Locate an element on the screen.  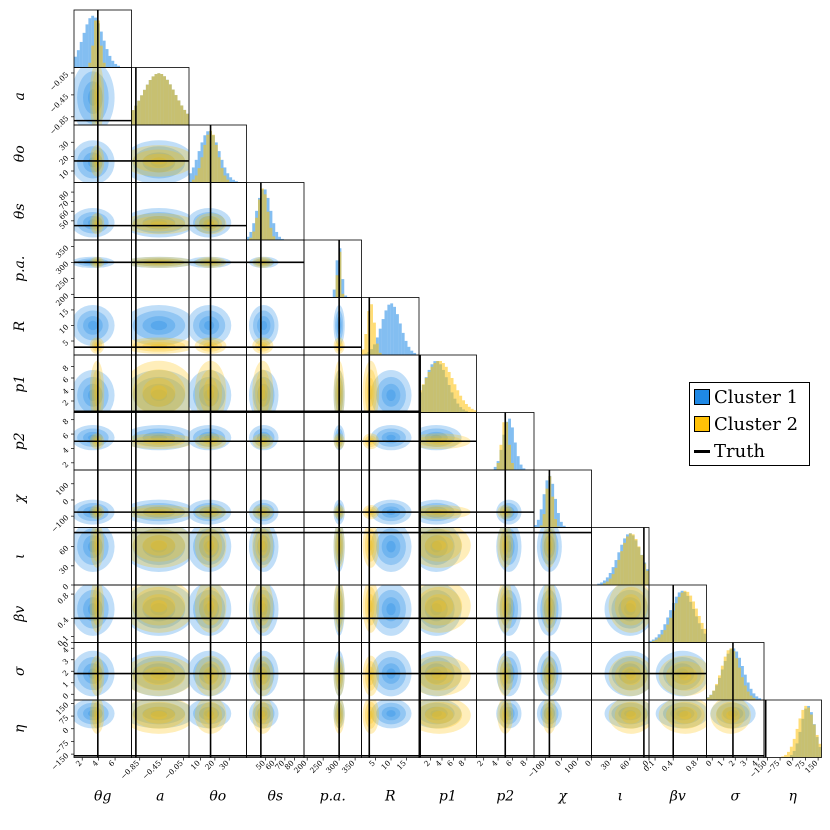
x-tick-label: 1 is located at coordinates (720, 764).